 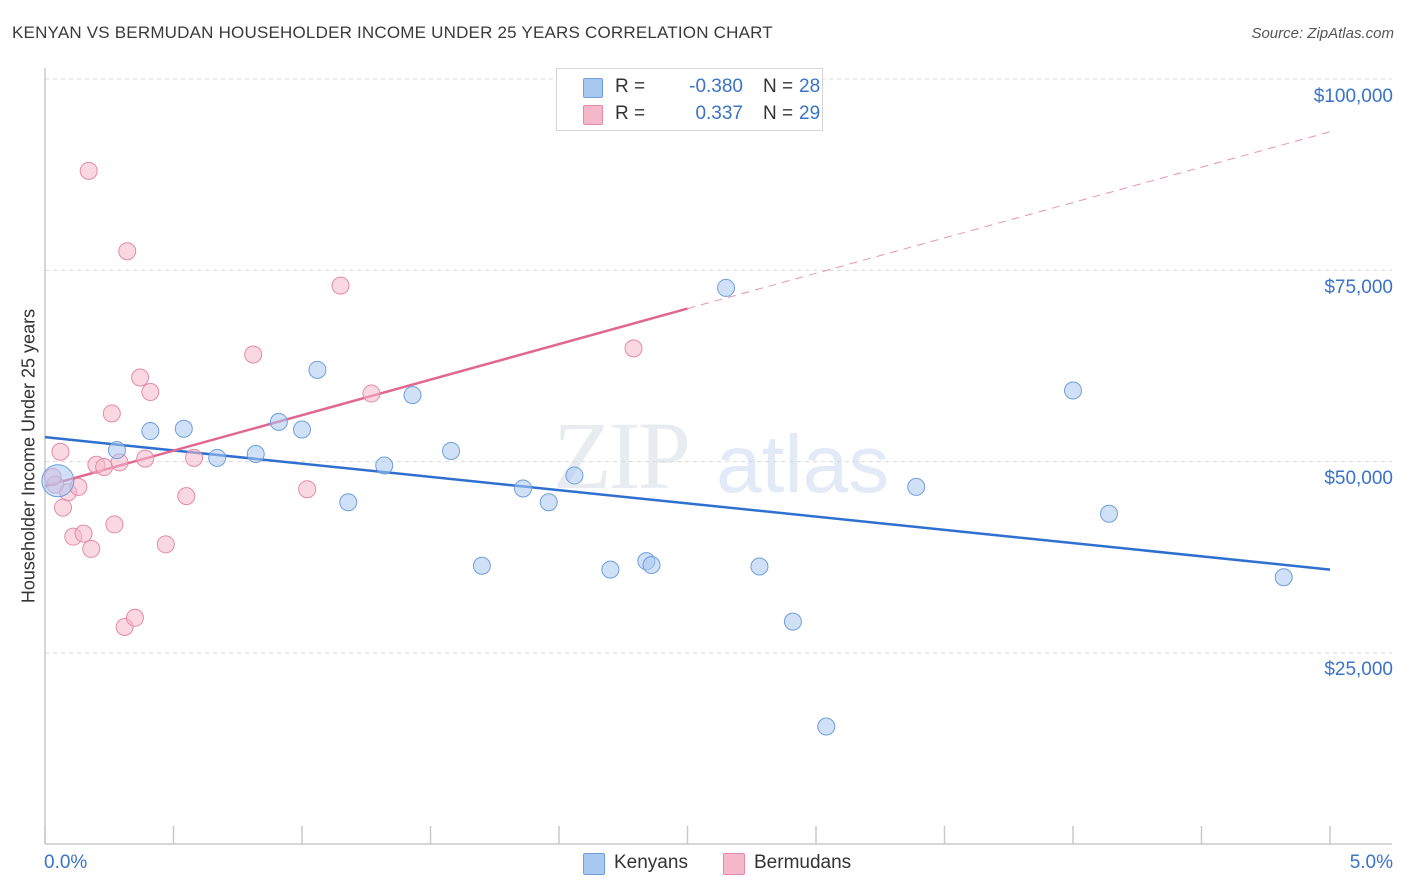 I want to click on legend-n-value: 29, so click(x=810, y=113).